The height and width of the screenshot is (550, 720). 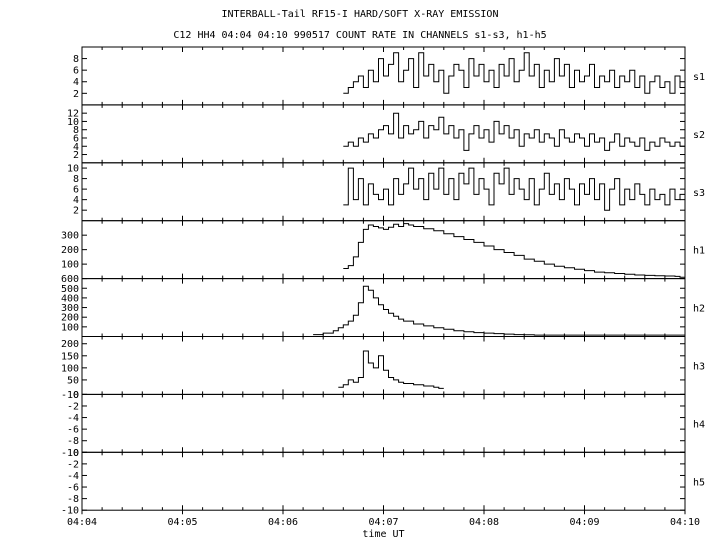 I want to click on panel-frame-h4, so click(x=383, y=423).